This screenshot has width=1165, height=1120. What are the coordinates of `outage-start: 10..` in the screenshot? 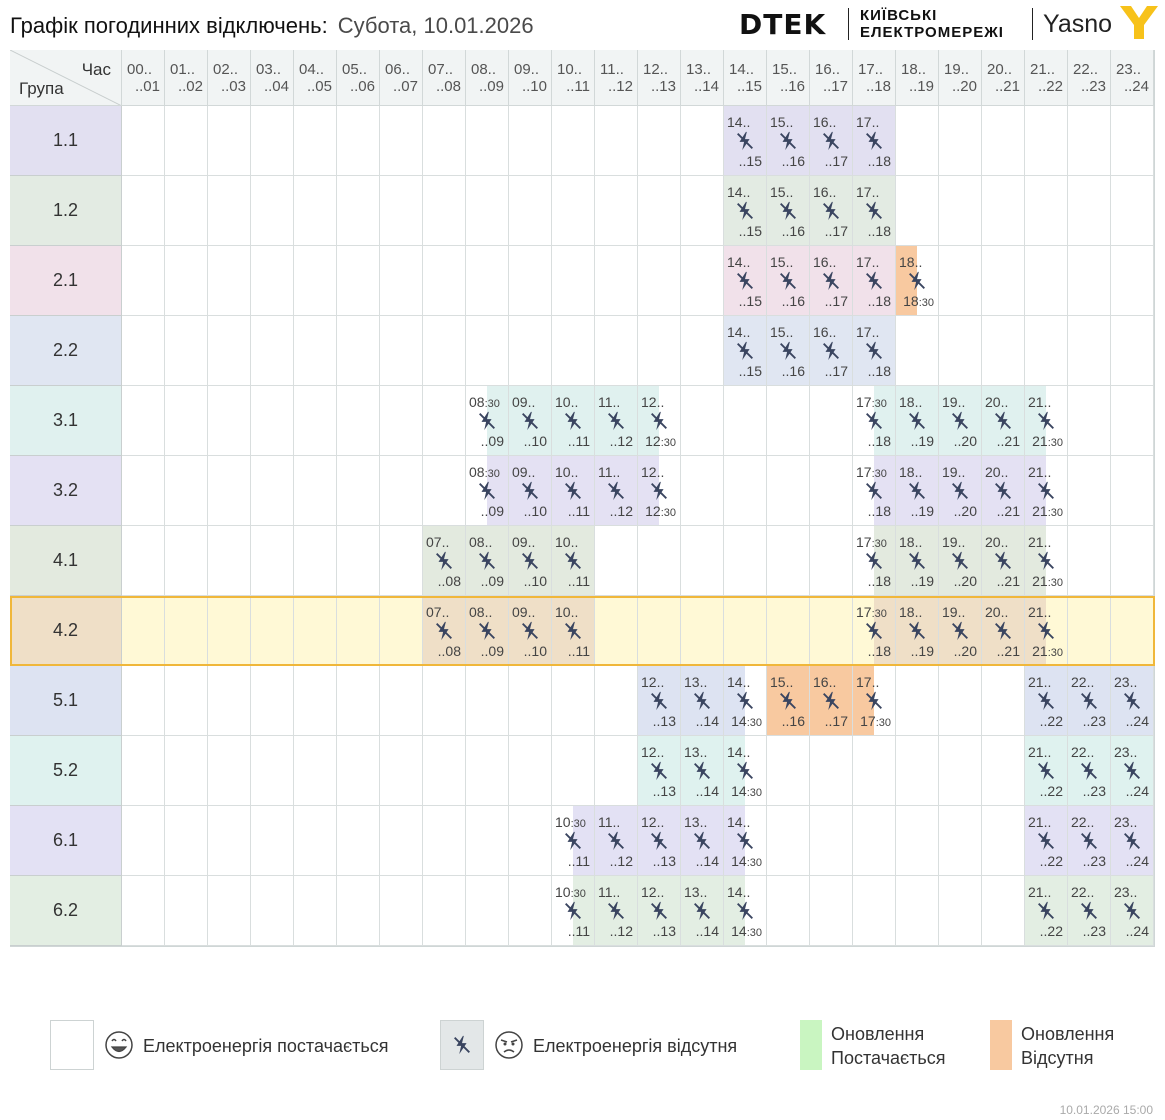 It's located at (566, 542).